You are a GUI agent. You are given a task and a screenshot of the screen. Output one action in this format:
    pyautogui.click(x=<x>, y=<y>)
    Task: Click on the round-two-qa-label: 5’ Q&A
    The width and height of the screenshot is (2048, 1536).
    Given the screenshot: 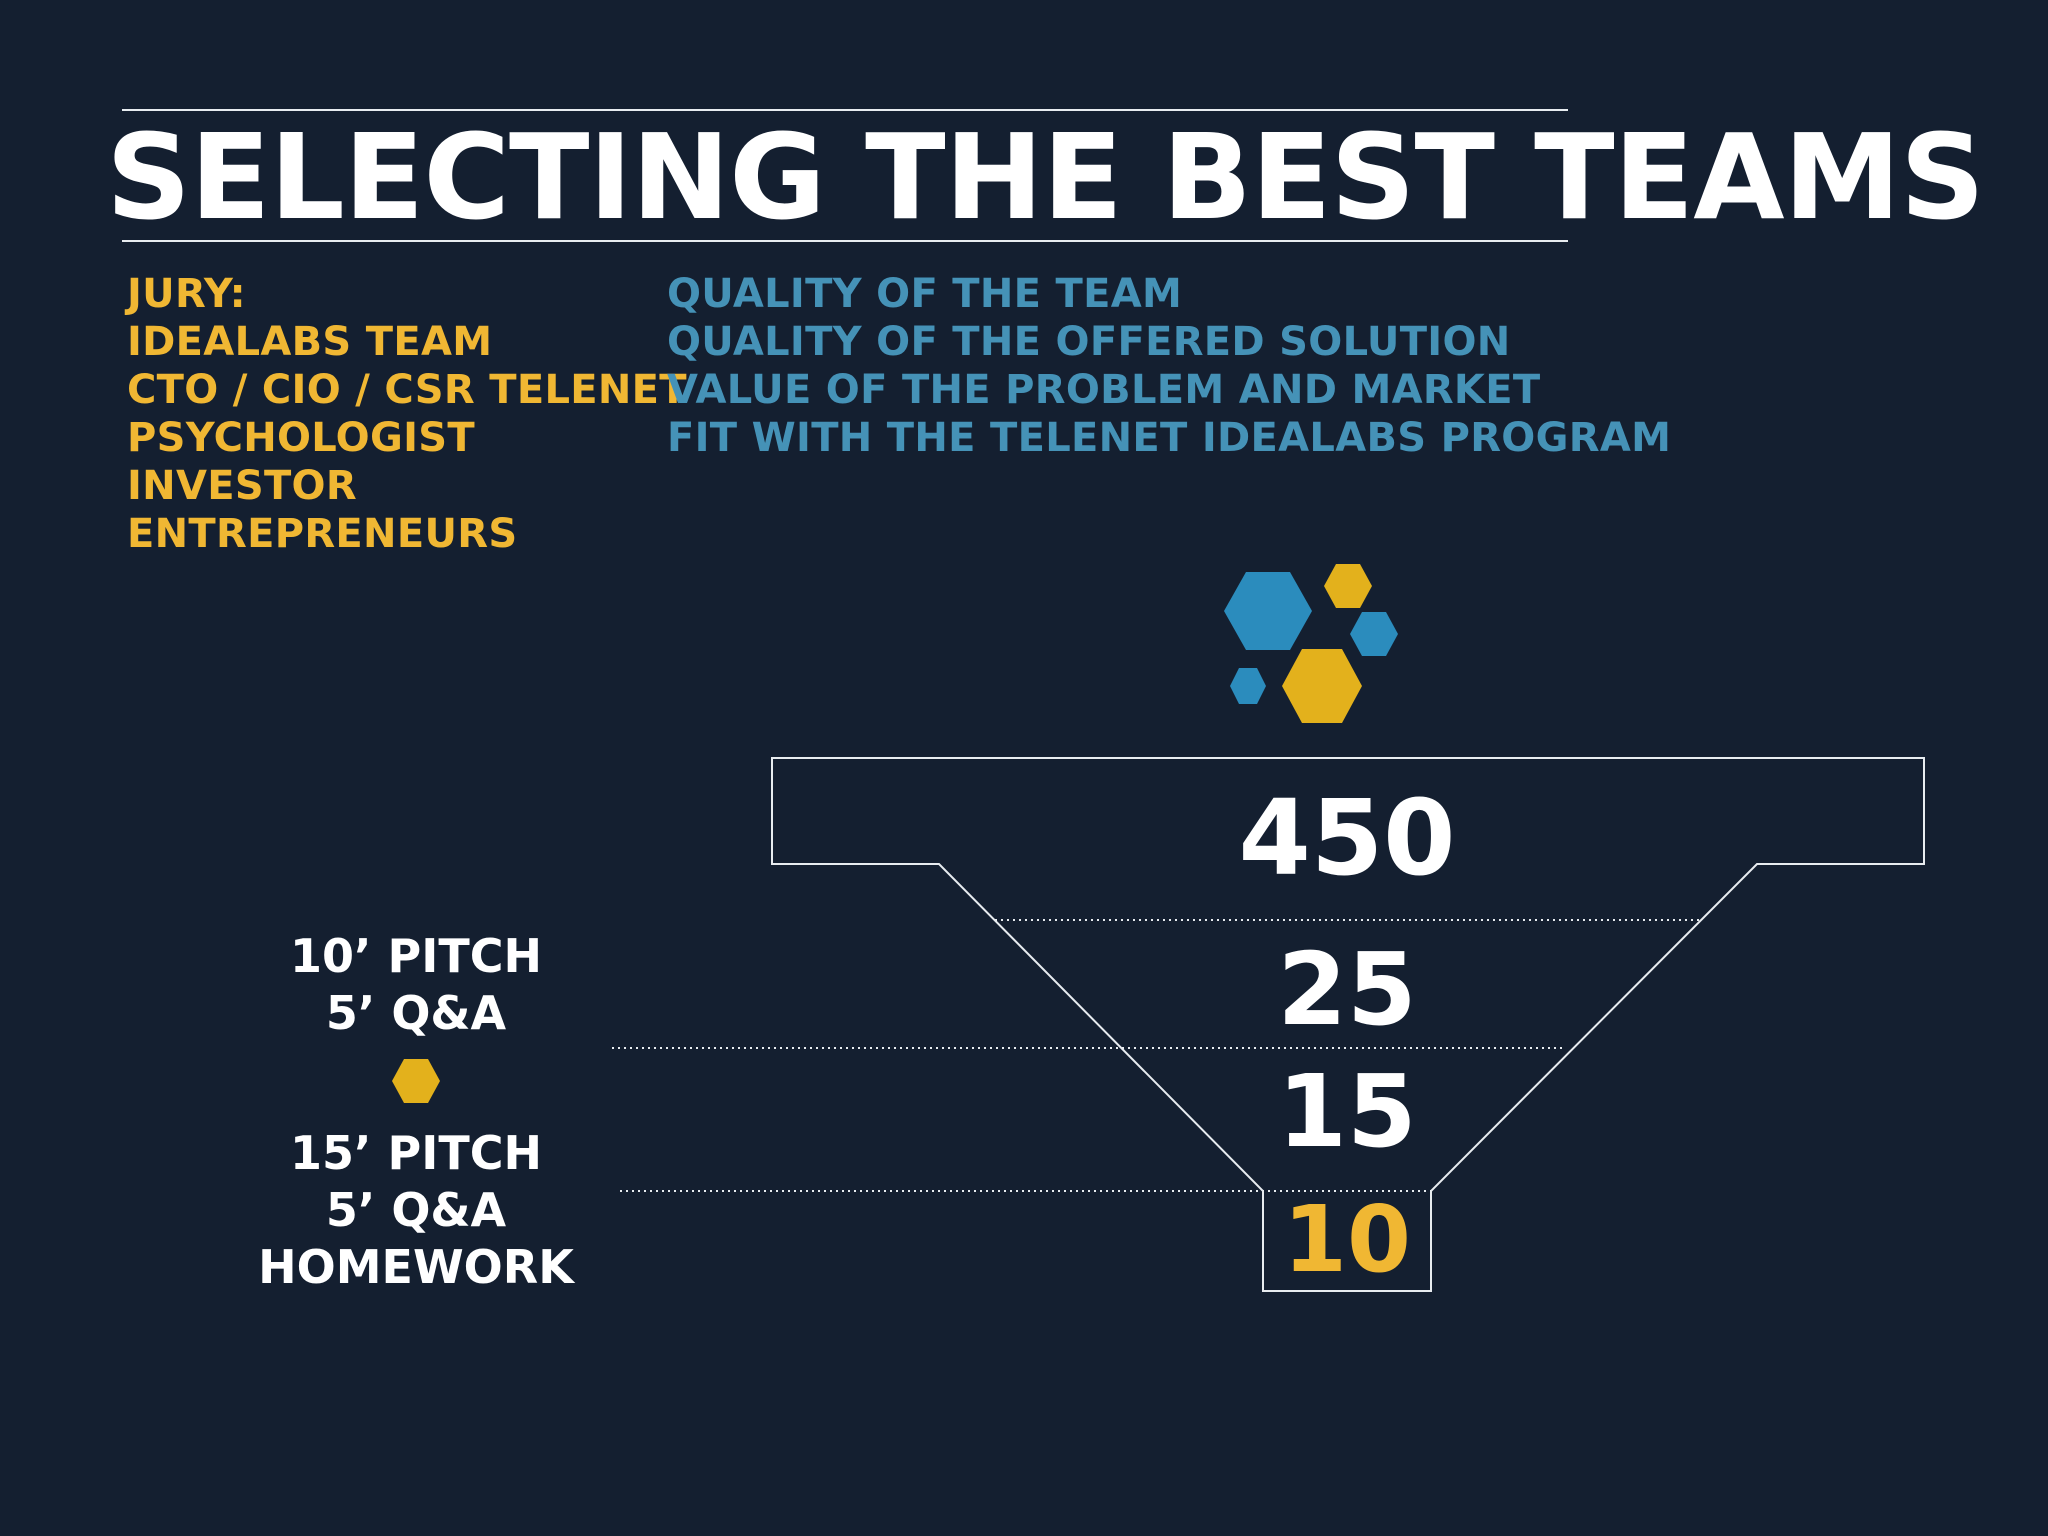 What is the action you would take?
    pyautogui.click(x=416, y=1210)
    